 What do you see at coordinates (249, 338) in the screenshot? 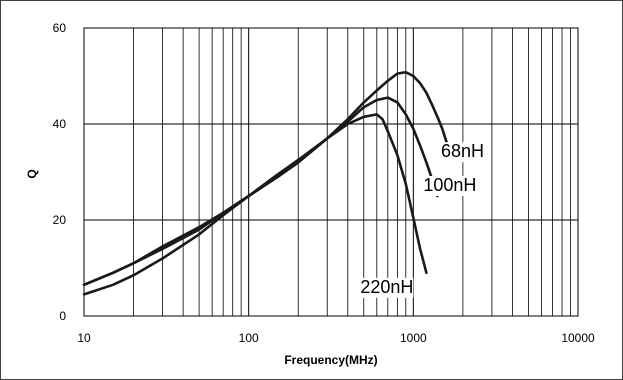
I see `x-tick-label: 100` at bounding box center [249, 338].